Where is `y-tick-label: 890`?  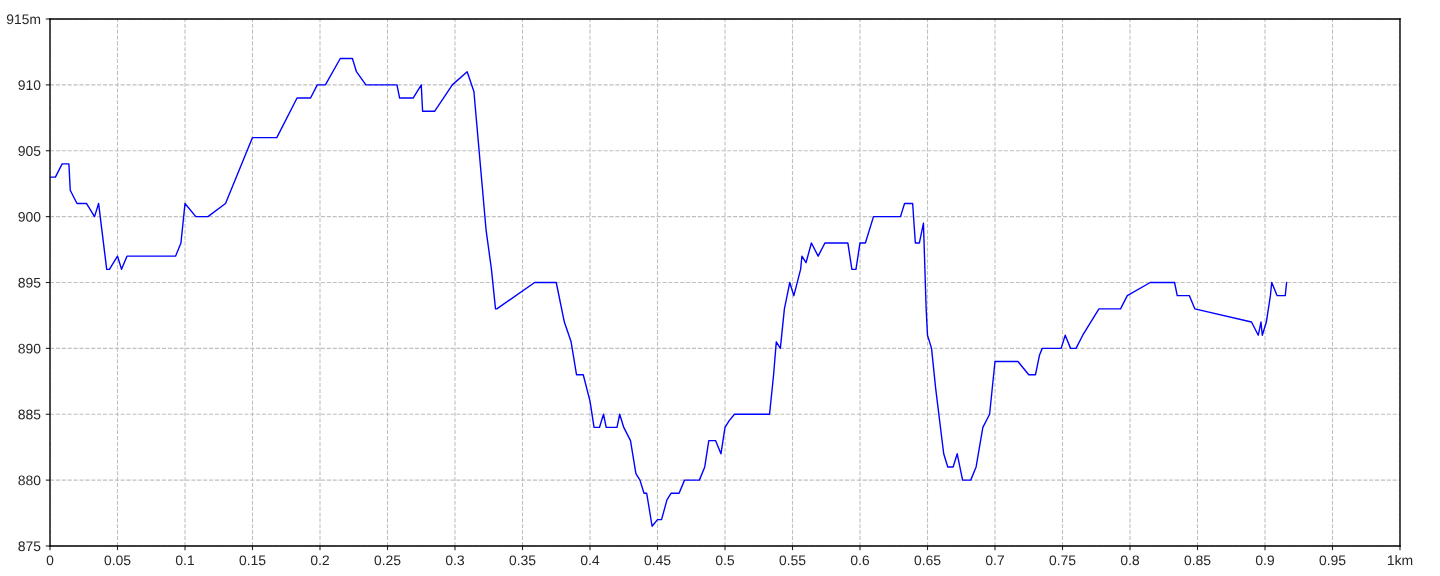 y-tick-label: 890 is located at coordinates (29, 348).